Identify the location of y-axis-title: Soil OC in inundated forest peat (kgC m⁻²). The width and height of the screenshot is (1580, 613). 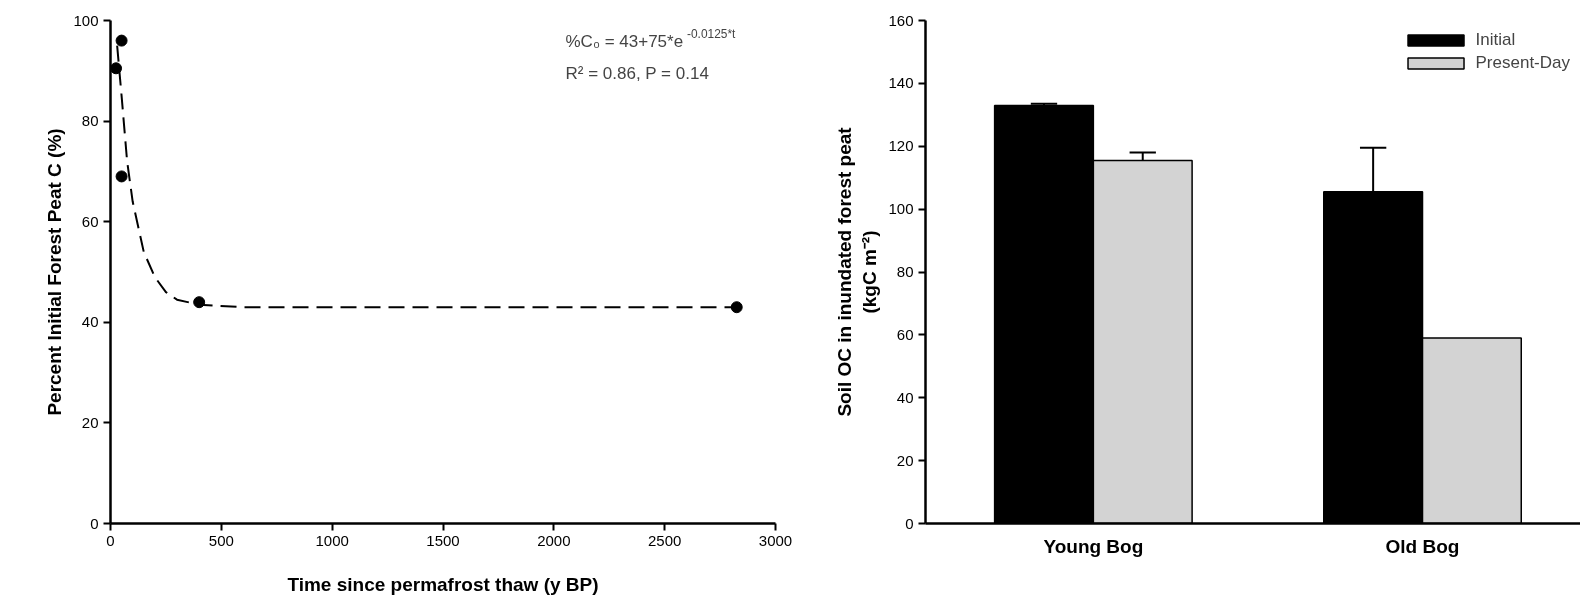
(857, 271).